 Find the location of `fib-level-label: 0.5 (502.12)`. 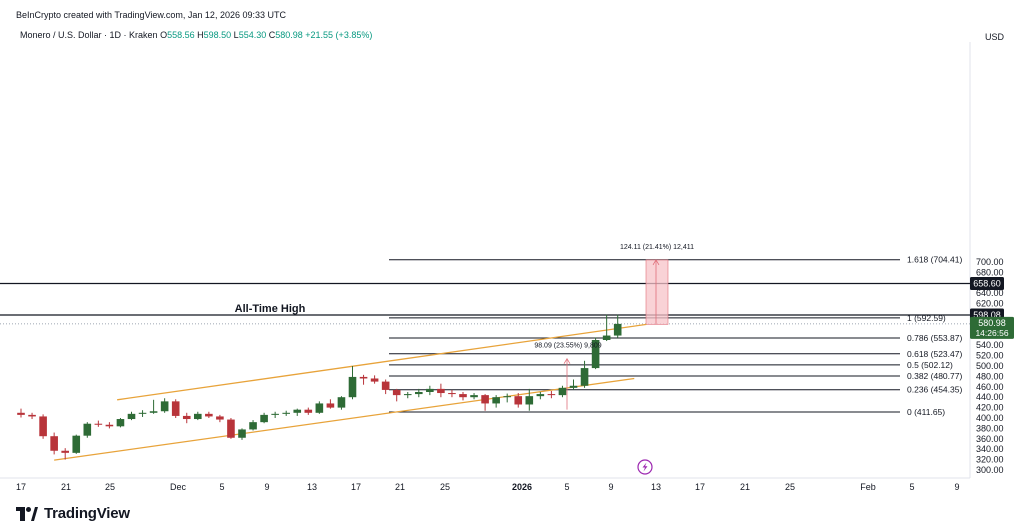

fib-level-label: 0.5 (502.12) is located at coordinates (930, 365).